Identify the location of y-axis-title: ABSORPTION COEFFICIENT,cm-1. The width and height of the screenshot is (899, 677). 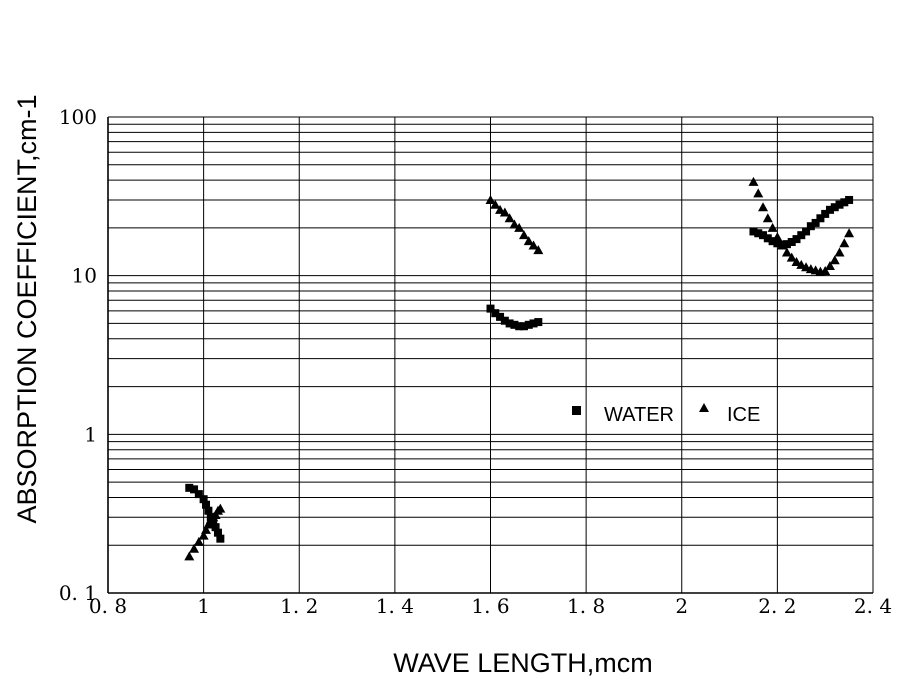
(27, 308).